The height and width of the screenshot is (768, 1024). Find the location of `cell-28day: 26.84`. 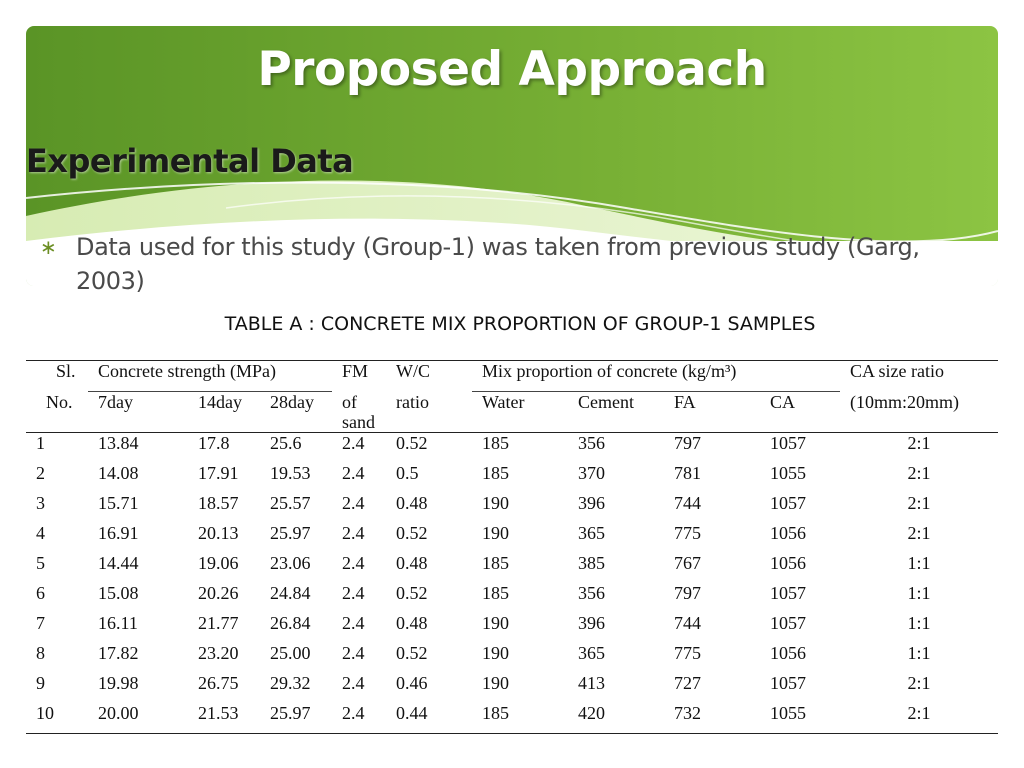

cell-28day: 26.84 is located at coordinates (290, 622).